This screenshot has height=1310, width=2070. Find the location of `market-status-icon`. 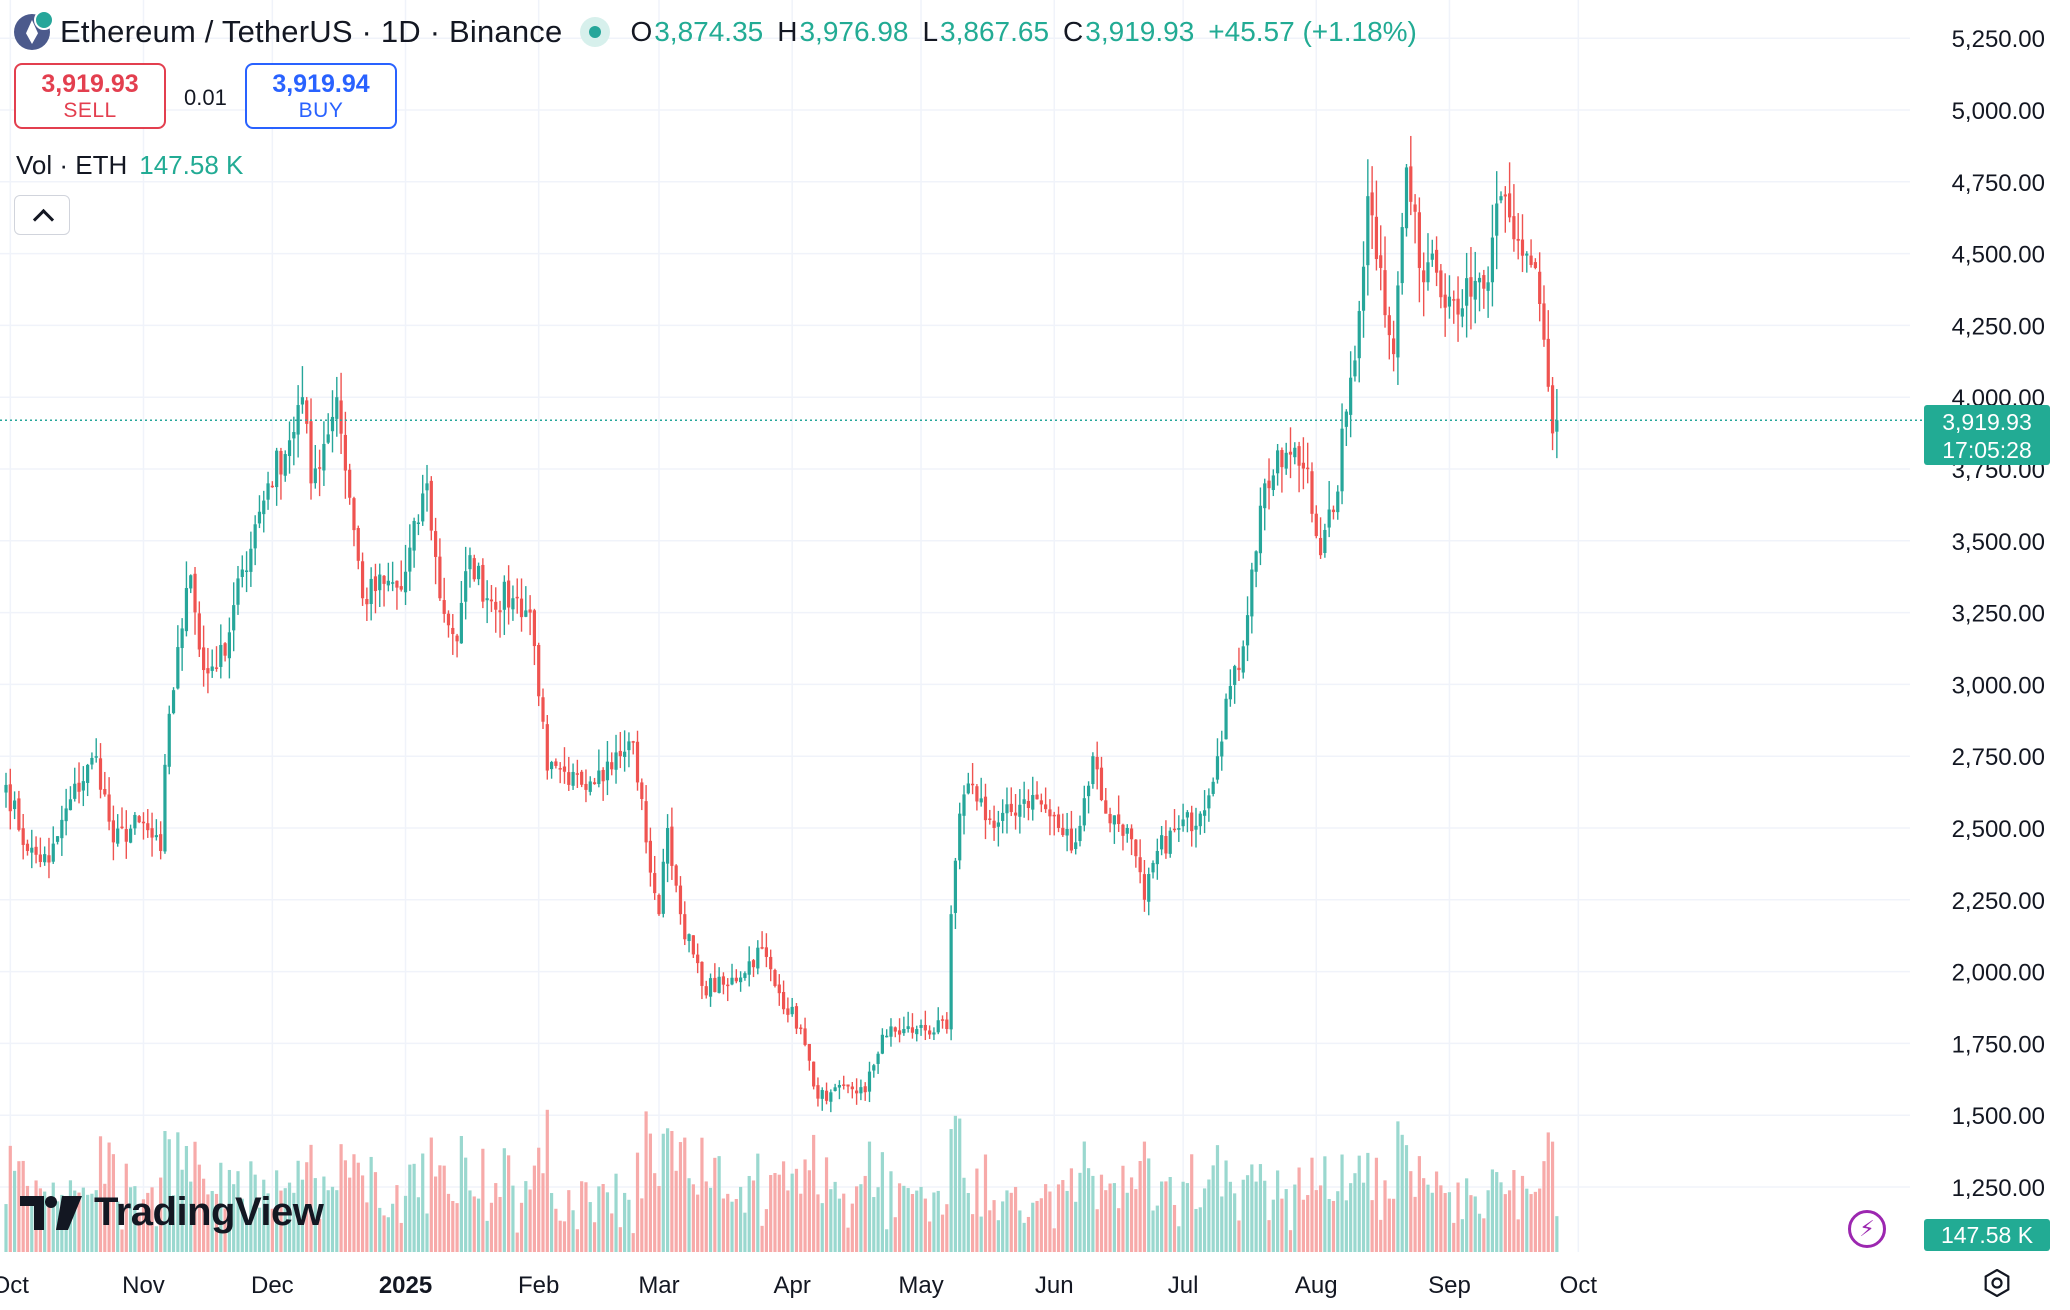

market-status-icon is located at coordinates (595, 32).